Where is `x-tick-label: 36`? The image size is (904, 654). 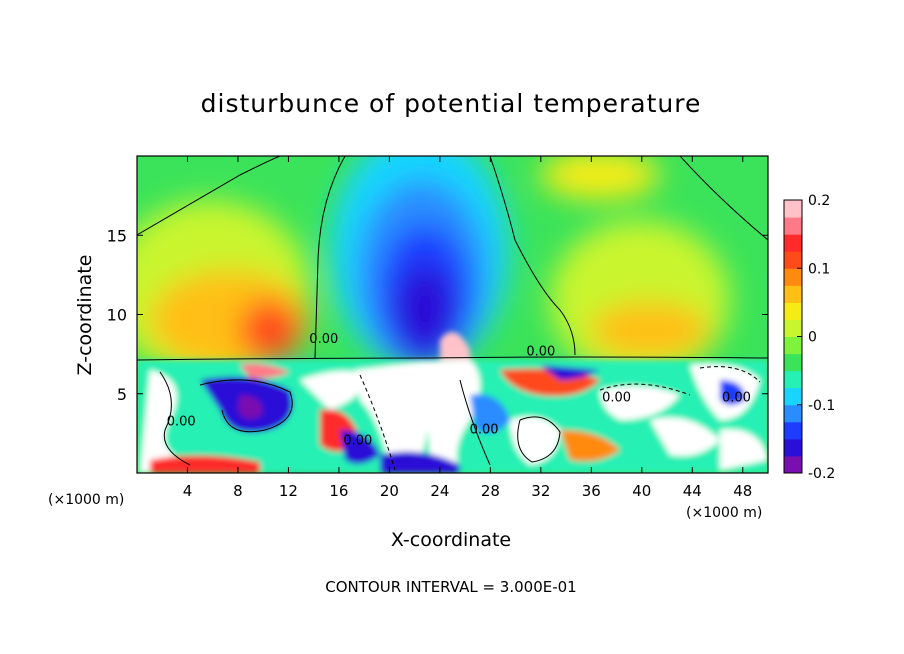 x-tick-label: 36 is located at coordinates (591, 491).